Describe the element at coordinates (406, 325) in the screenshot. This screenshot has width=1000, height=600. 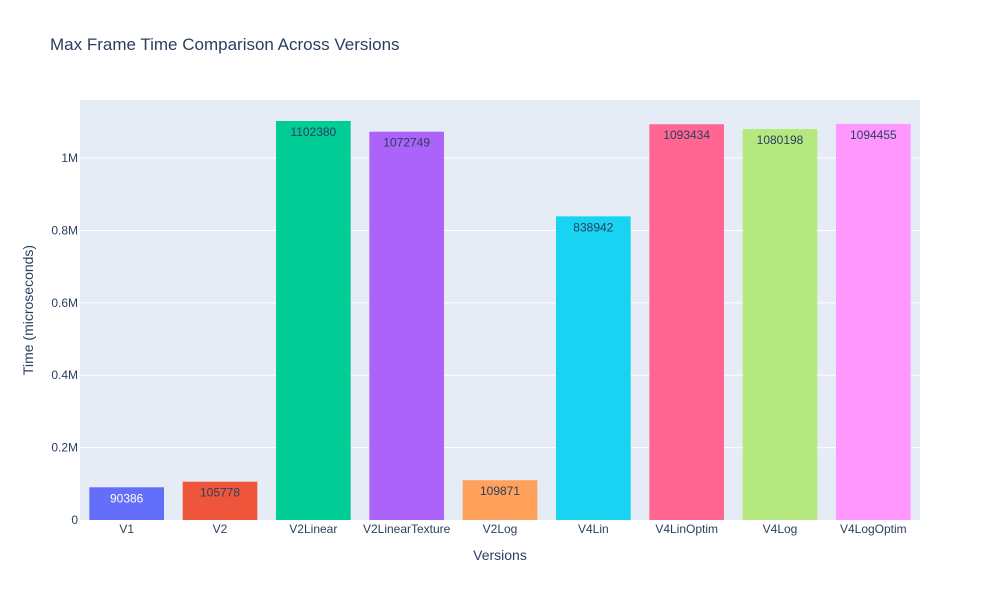
I see `bar-V2LinearTexture` at that location.